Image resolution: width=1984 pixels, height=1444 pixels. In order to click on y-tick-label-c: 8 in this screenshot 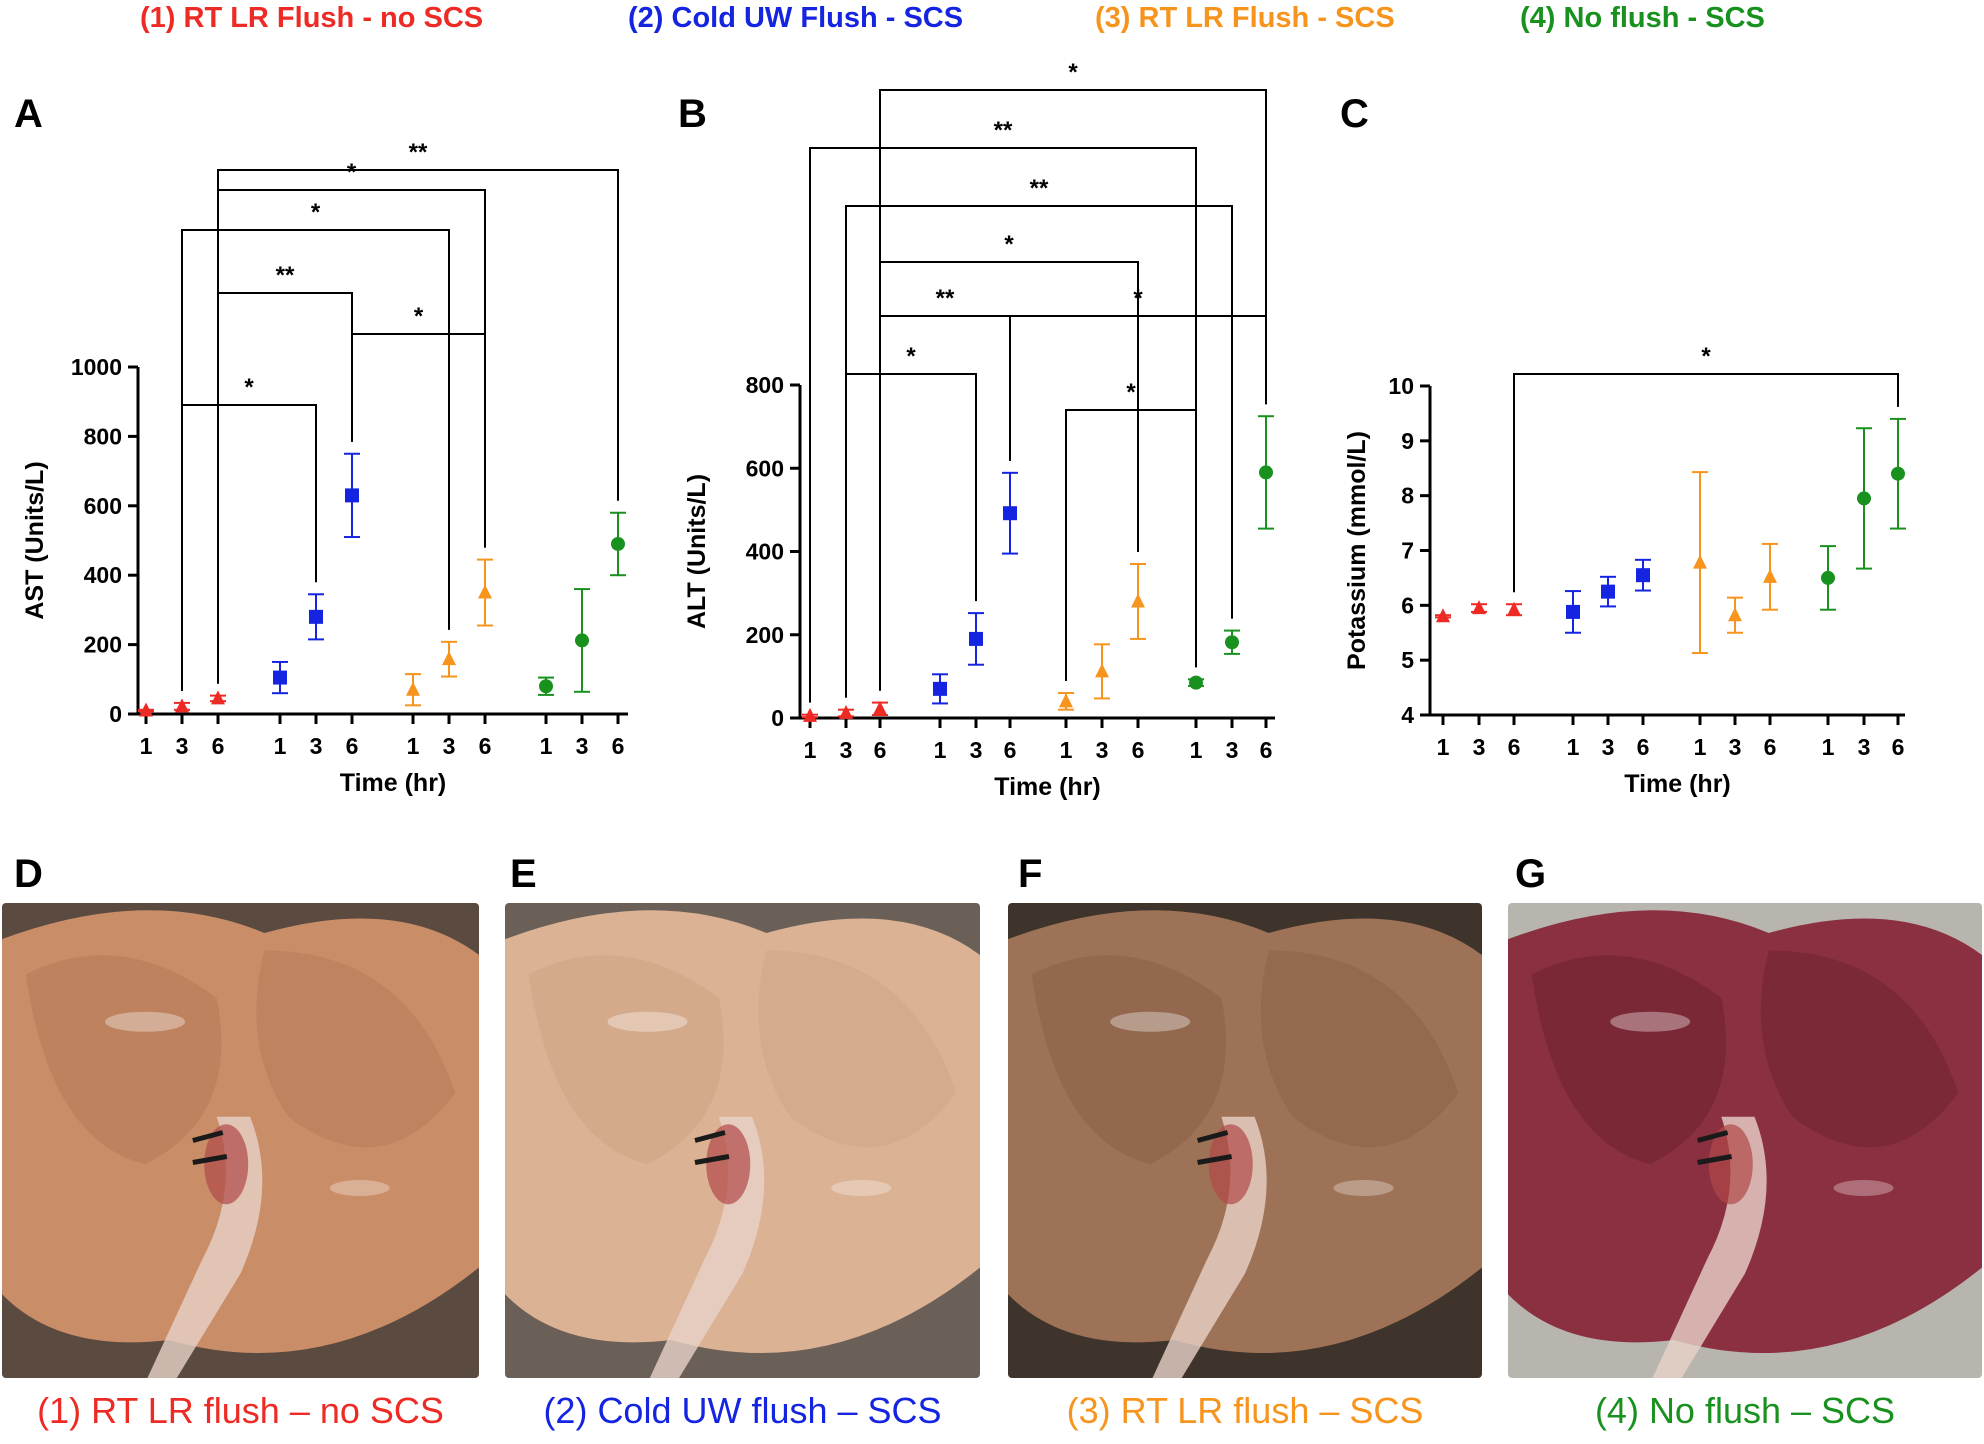, I will do `click(1407, 496)`.